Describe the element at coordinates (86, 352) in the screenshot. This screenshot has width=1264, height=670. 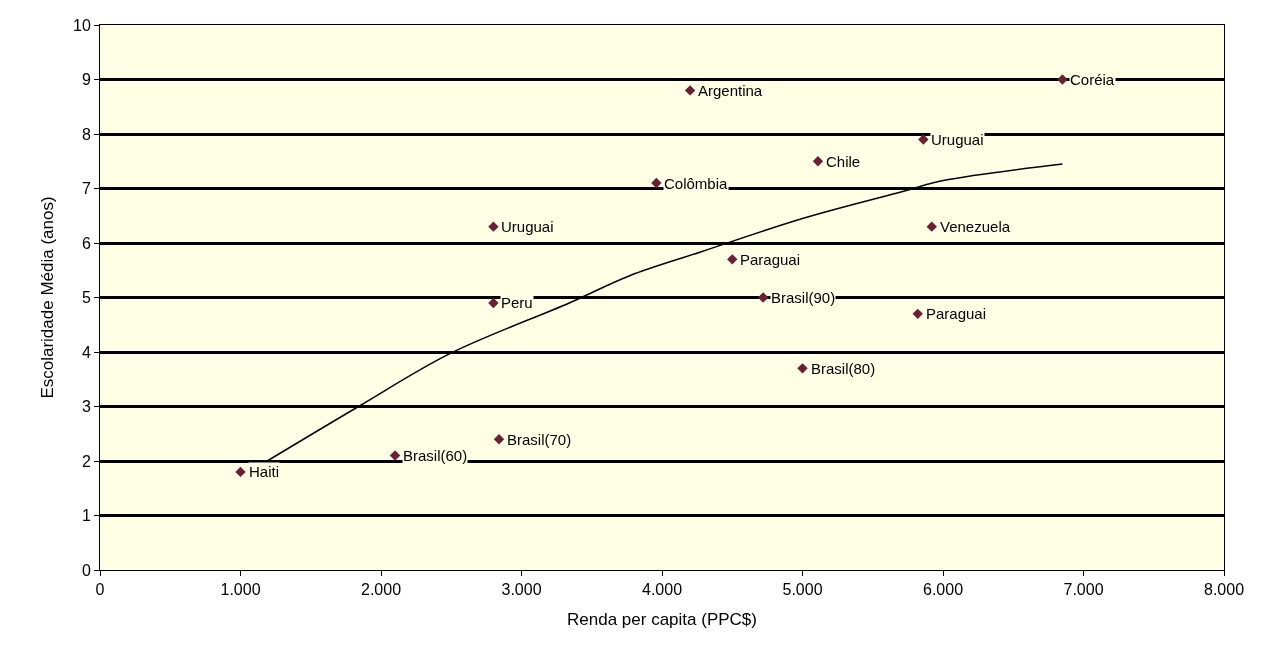
I see `y-tick-label: 4` at that location.